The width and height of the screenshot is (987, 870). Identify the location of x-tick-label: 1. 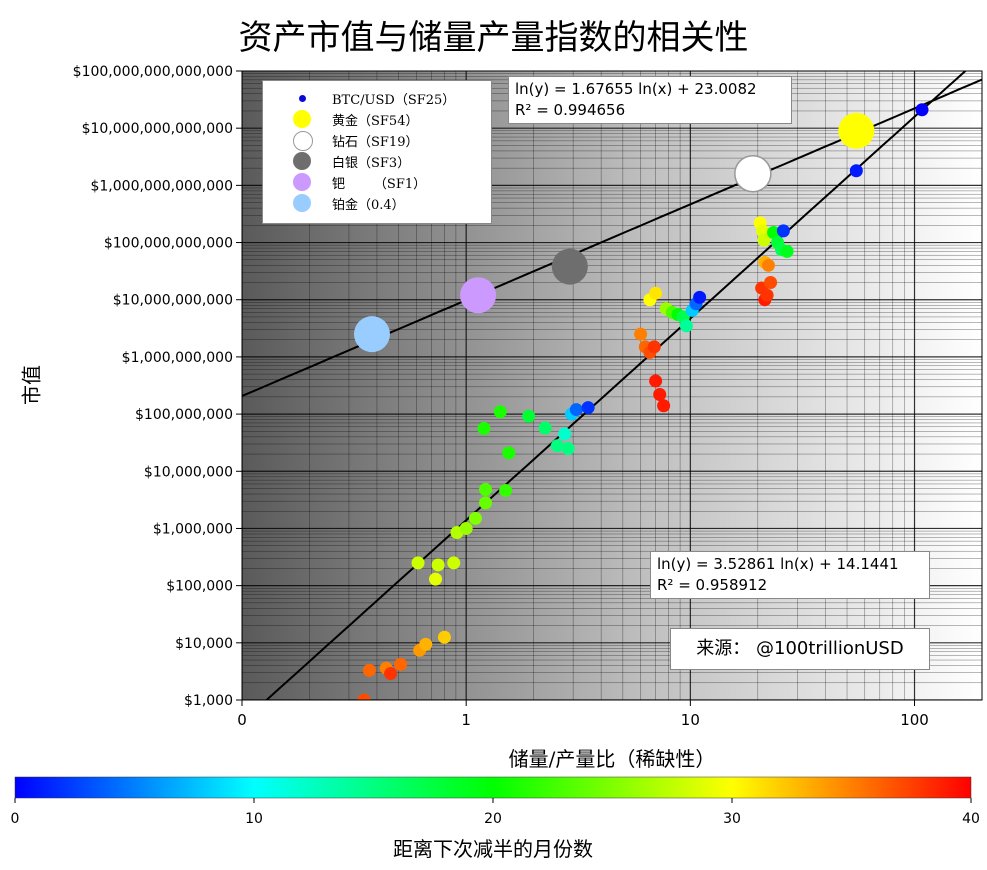
(466, 720).